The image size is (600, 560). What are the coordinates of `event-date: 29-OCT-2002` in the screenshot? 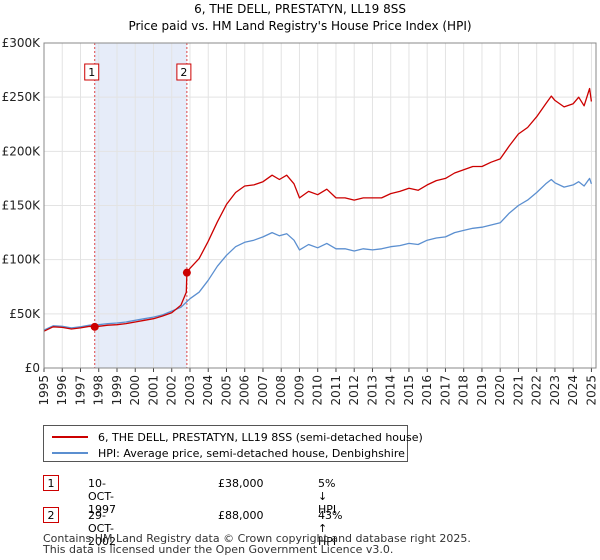 It's located at (102, 528).